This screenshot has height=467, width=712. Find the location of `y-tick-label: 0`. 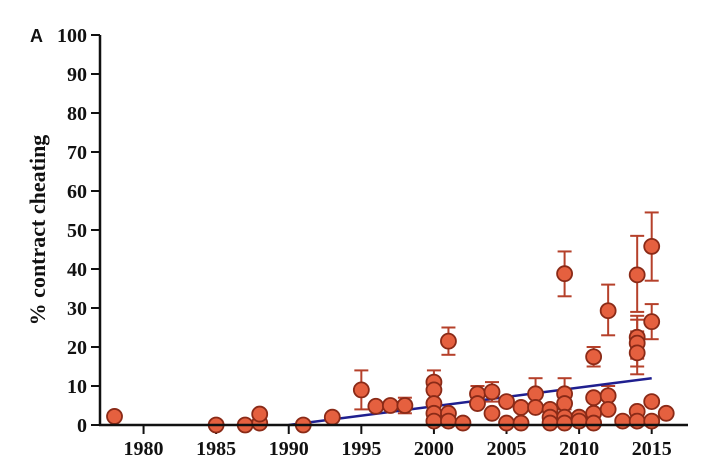

y-tick-label: 0 is located at coordinates (82, 426).